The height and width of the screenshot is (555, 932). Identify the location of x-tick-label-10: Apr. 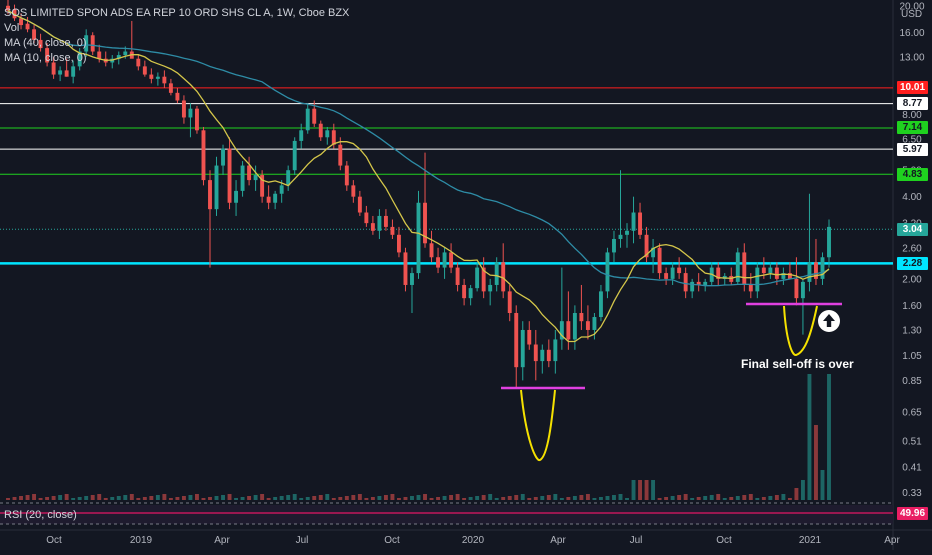
(892, 540).